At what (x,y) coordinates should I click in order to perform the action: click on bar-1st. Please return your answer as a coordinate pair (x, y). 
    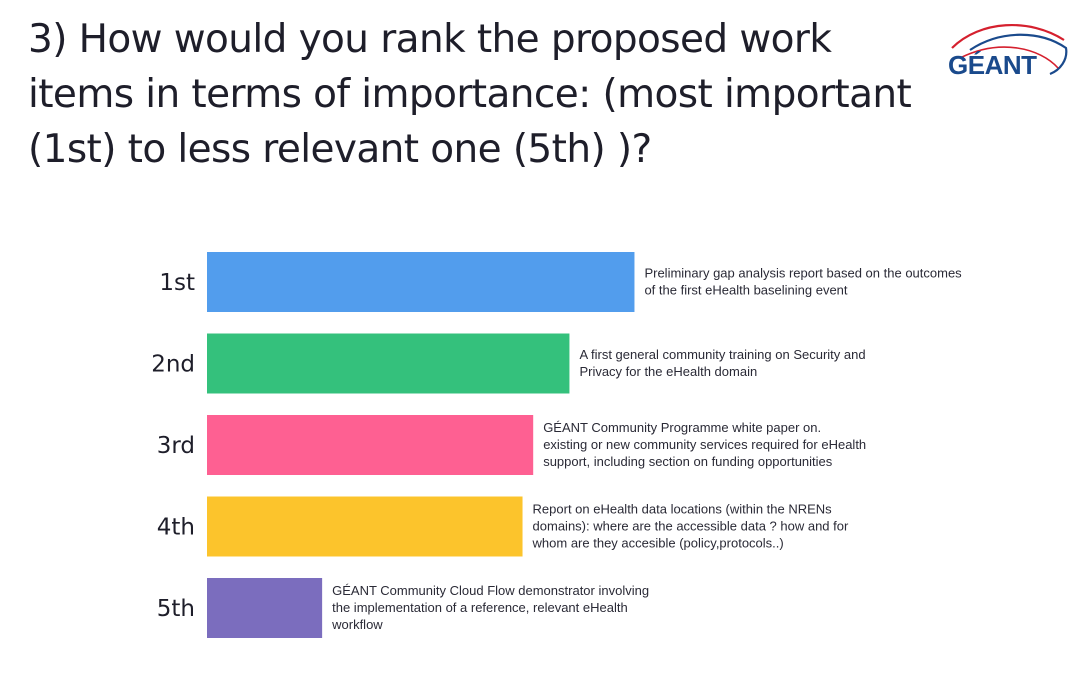
    Looking at the image, I should click on (421, 282).